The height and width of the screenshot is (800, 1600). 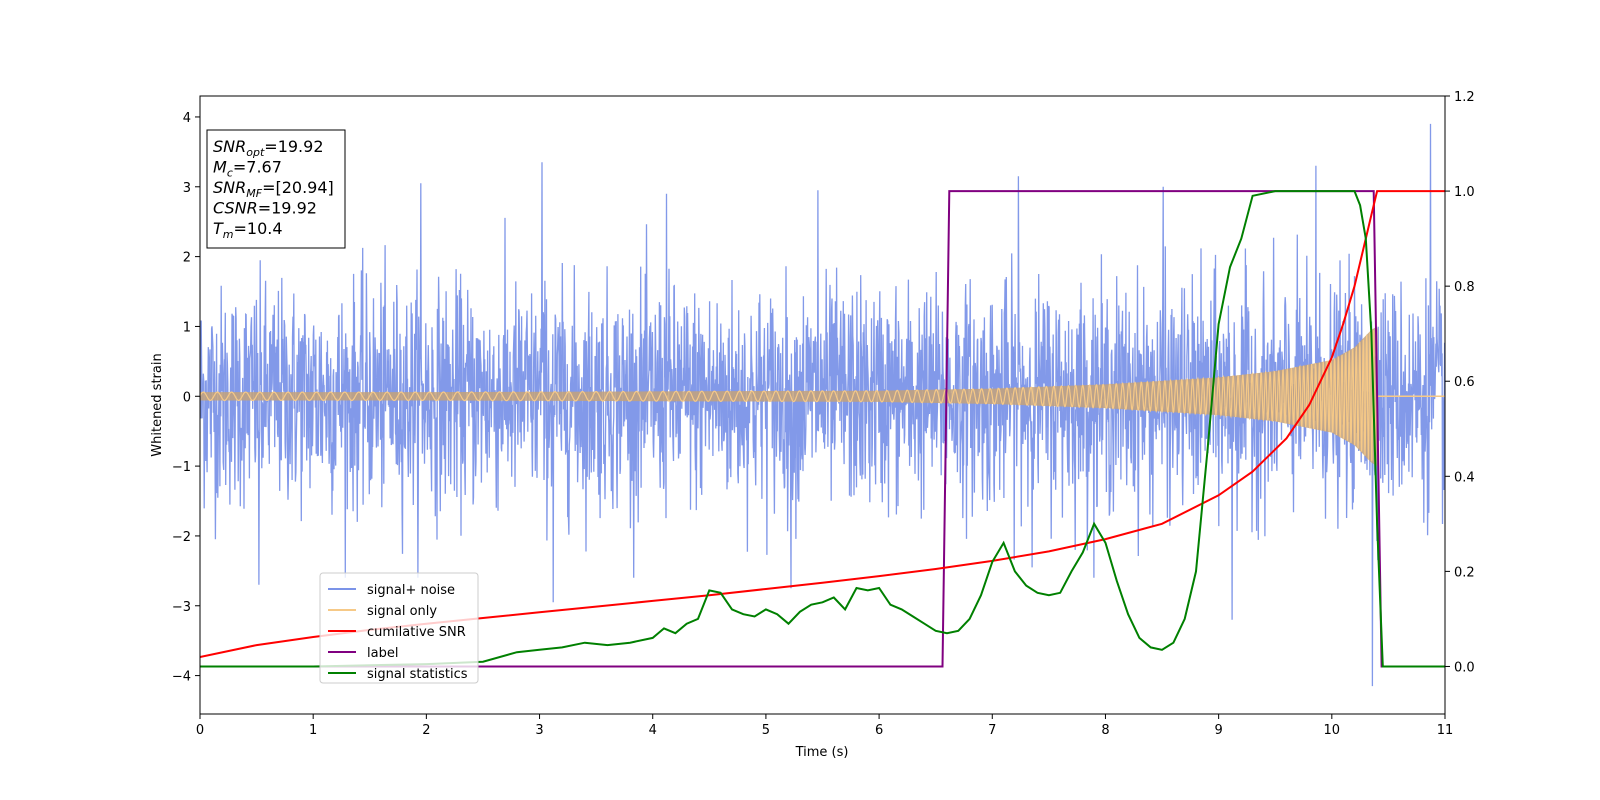 What do you see at coordinates (992, 730) in the screenshot?
I see `x-tick-label: 7` at bounding box center [992, 730].